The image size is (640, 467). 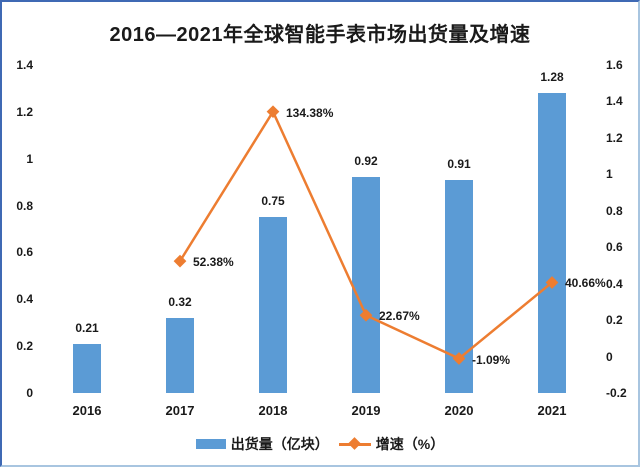 I want to click on left-axis-tick: 0, so click(x=29, y=393).